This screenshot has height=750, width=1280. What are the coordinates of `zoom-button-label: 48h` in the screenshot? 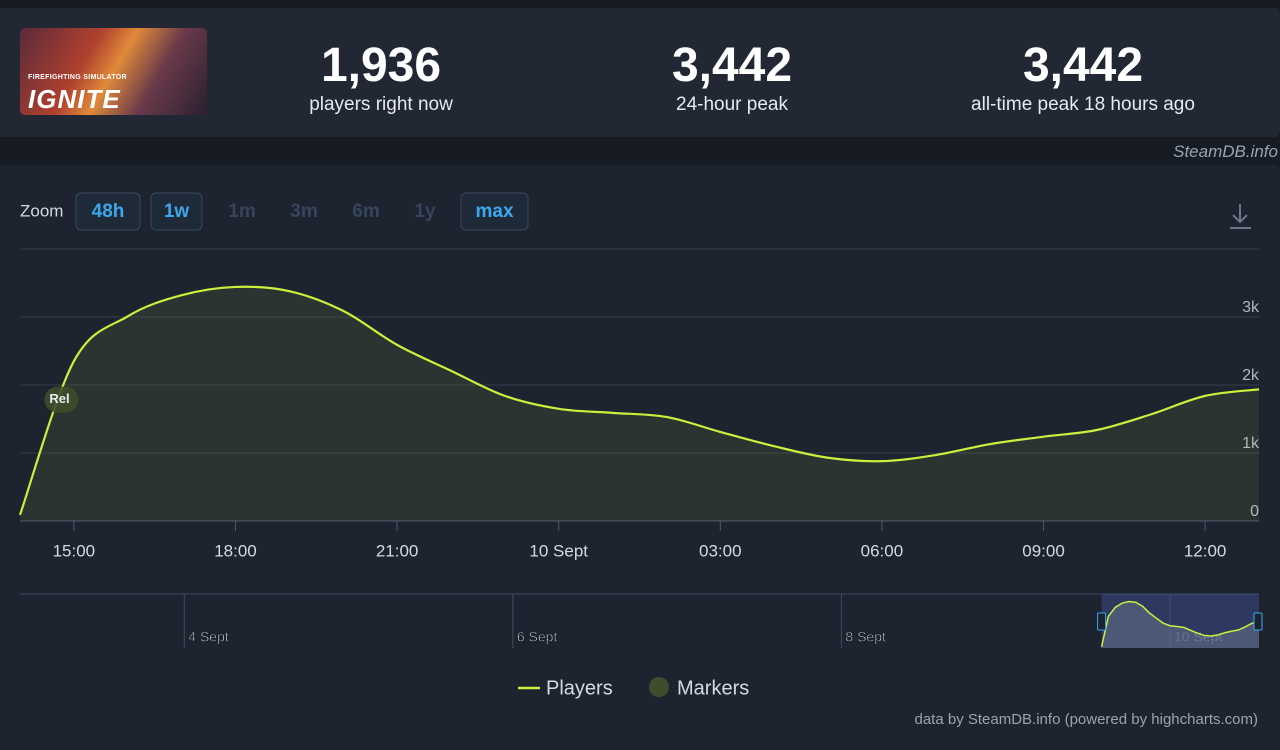 It's located at (108, 211).